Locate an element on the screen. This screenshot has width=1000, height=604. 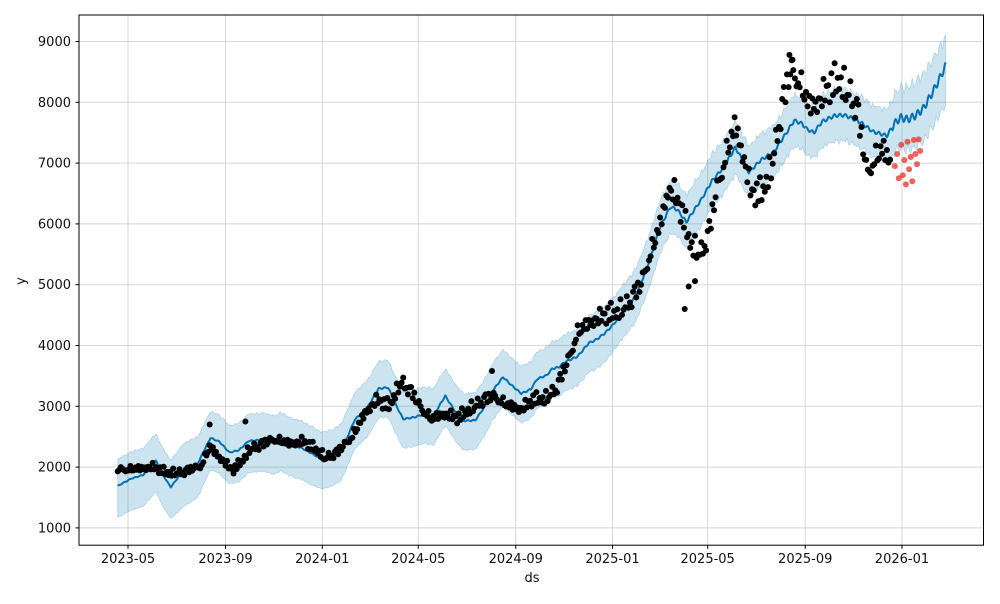
y-tick-label: 4000 is located at coordinates (54, 346).